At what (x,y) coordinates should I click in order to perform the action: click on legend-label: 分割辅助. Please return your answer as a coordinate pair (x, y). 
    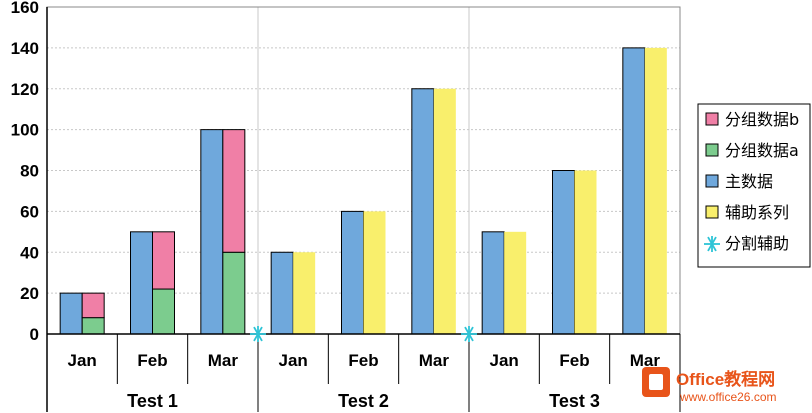
    Looking at the image, I should click on (757, 243).